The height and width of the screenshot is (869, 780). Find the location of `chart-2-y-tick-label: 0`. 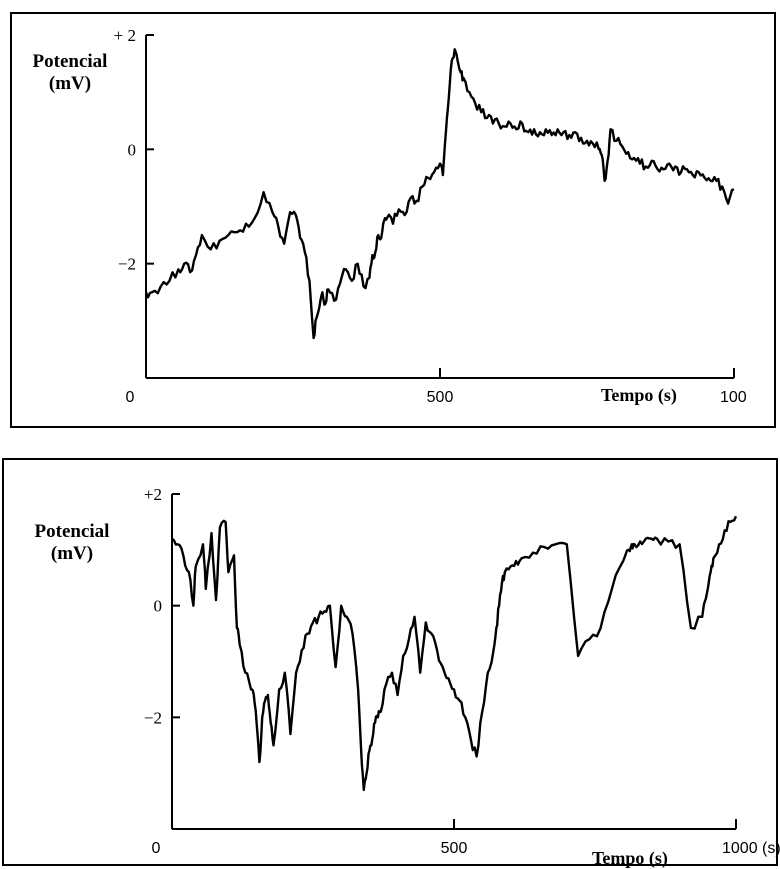

chart-2-y-tick-label: 0 is located at coordinates (158, 606).